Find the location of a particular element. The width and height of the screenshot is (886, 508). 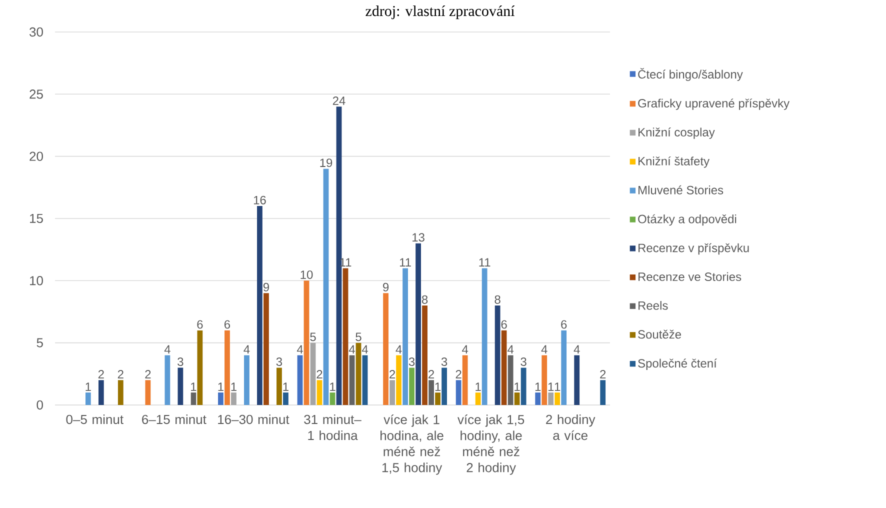

legend-label: Otázky a odpovědi is located at coordinates (687, 220).